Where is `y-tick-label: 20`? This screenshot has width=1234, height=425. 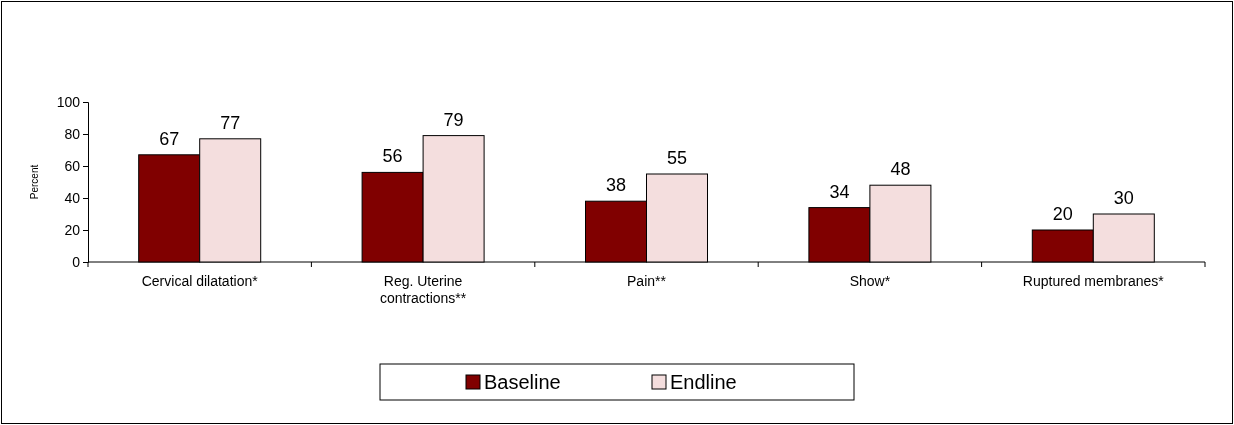 y-tick-label: 20 is located at coordinates (72, 229).